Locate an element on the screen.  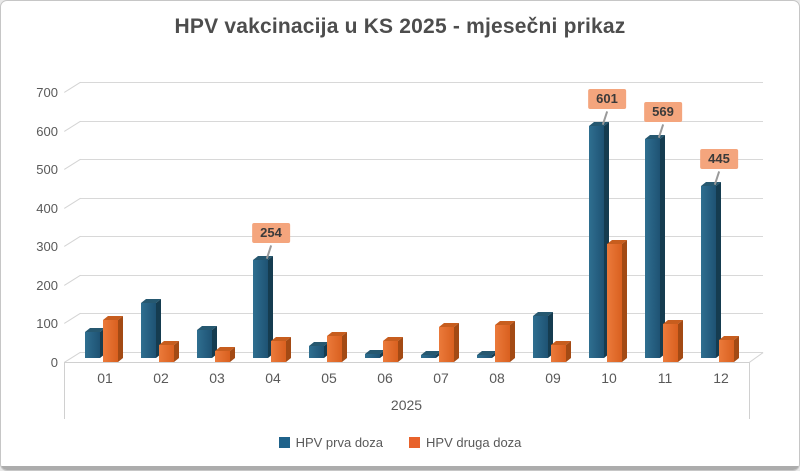
x-axis-category-label: 02 is located at coordinates (161, 378).